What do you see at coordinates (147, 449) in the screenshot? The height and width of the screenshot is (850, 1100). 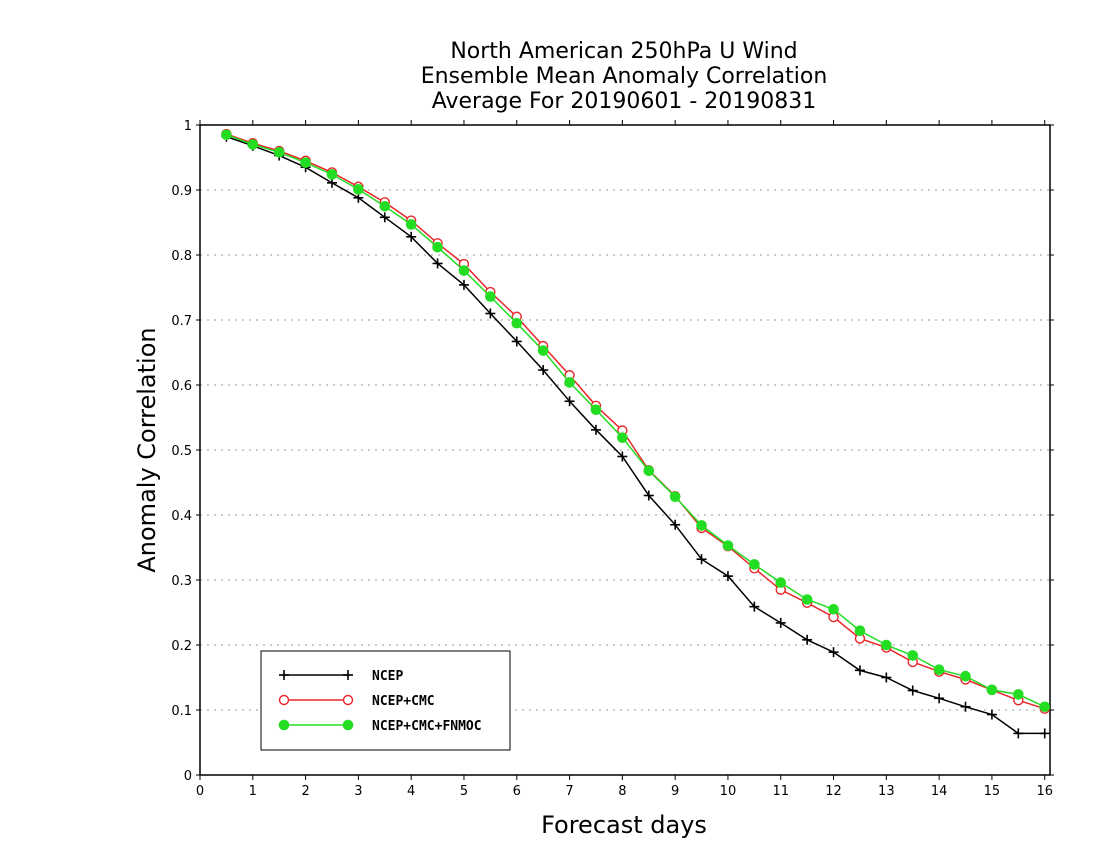 I see `y-axis-label: Anomaly Correlation` at bounding box center [147, 449].